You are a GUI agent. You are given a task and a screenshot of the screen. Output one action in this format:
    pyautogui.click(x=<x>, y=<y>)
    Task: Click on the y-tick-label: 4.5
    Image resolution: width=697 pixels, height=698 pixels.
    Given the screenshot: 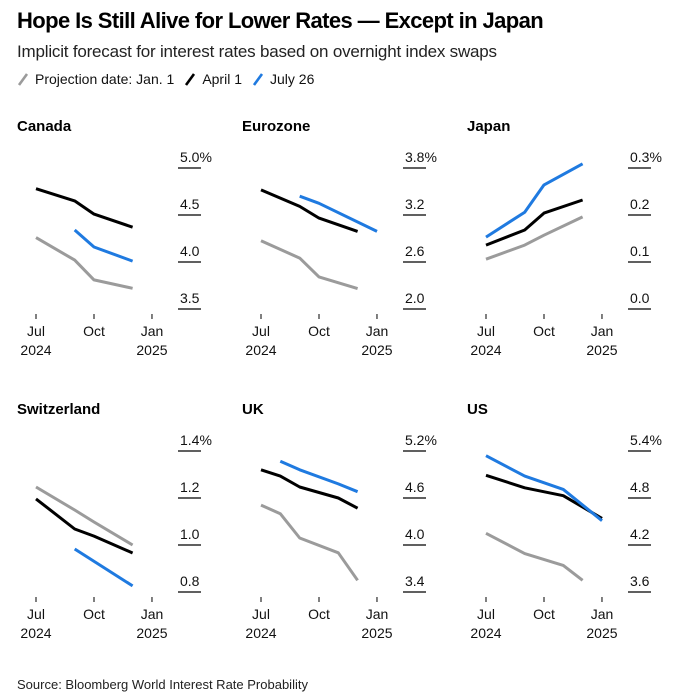 What is the action you would take?
    pyautogui.click(x=190, y=204)
    